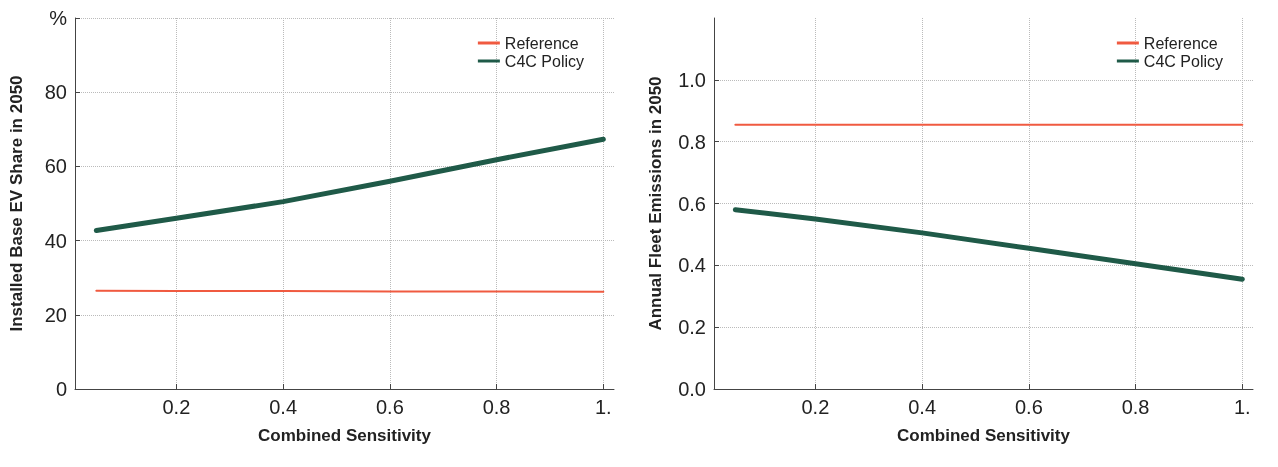 The image size is (1278, 467). Describe the element at coordinates (692, 327) in the screenshot. I see `y-tick-label: 0.2` at that location.